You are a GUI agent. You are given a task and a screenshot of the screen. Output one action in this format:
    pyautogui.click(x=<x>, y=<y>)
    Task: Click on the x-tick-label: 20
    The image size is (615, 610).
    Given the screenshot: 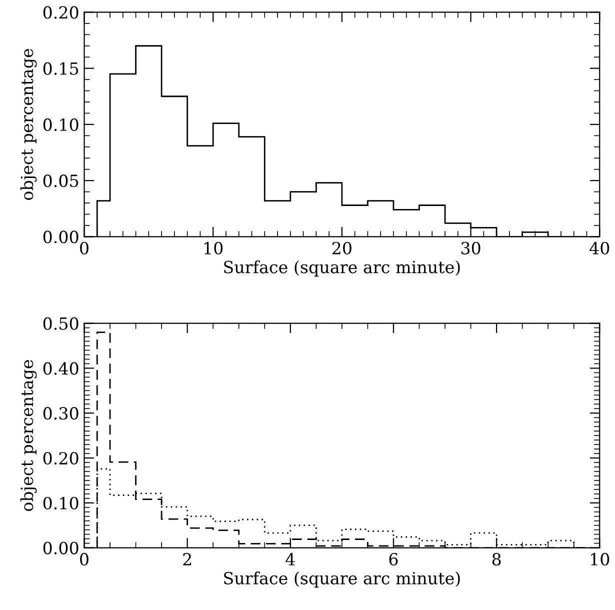 What is the action you would take?
    pyautogui.click(x=342, y=248)
    